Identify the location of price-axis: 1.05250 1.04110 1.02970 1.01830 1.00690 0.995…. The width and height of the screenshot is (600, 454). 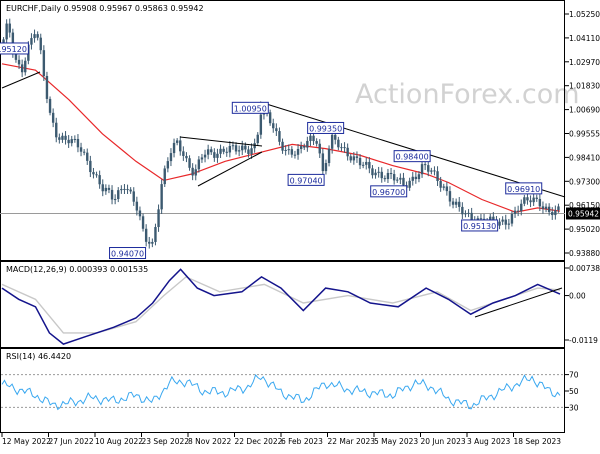
(582, 134).